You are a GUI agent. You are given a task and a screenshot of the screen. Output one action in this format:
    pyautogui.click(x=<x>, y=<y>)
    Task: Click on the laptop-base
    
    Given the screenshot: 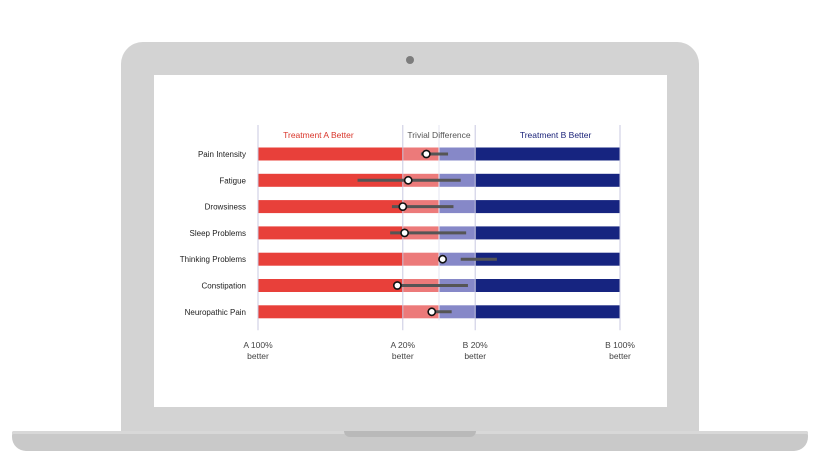 What is the action you would take?
    pyautogui.click(x=410, y=441)
    